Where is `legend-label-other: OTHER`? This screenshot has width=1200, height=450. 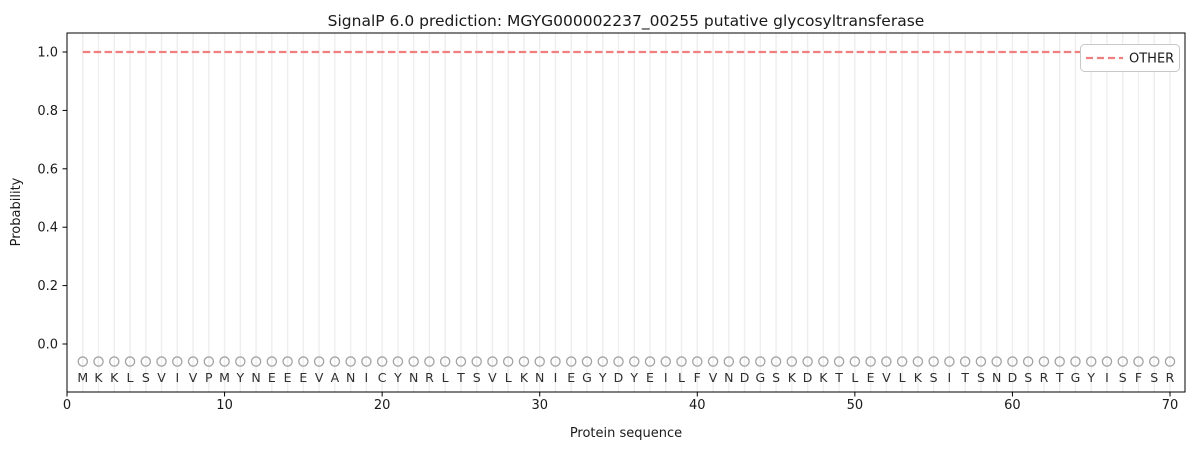
legend-label-other: OTHER is located at coordinates (1151, 59).